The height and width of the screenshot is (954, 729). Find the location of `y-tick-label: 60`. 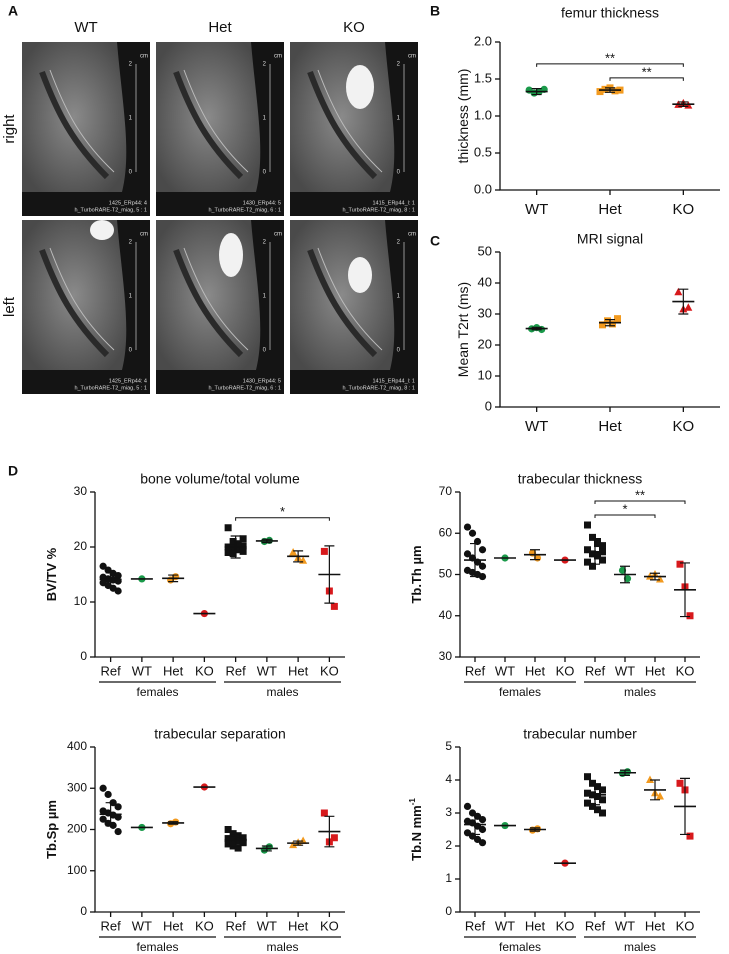

y-tick-label: 60 is located at coordinates (446, 532).